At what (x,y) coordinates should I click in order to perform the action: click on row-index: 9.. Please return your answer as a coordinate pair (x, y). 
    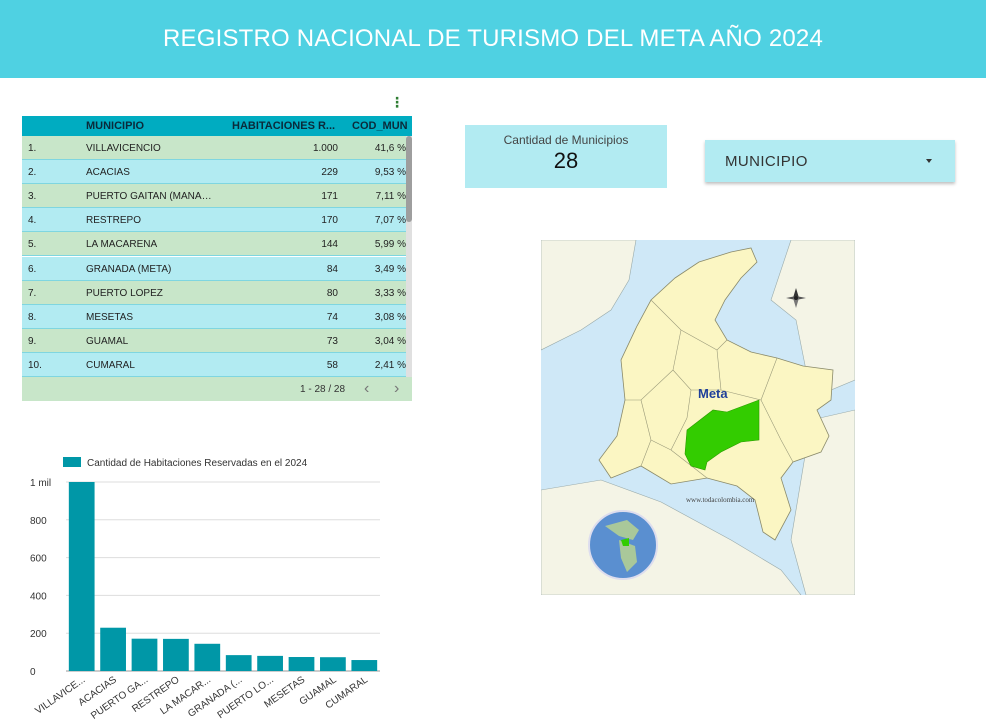
    Looking at the image, I should click on (32, 341).